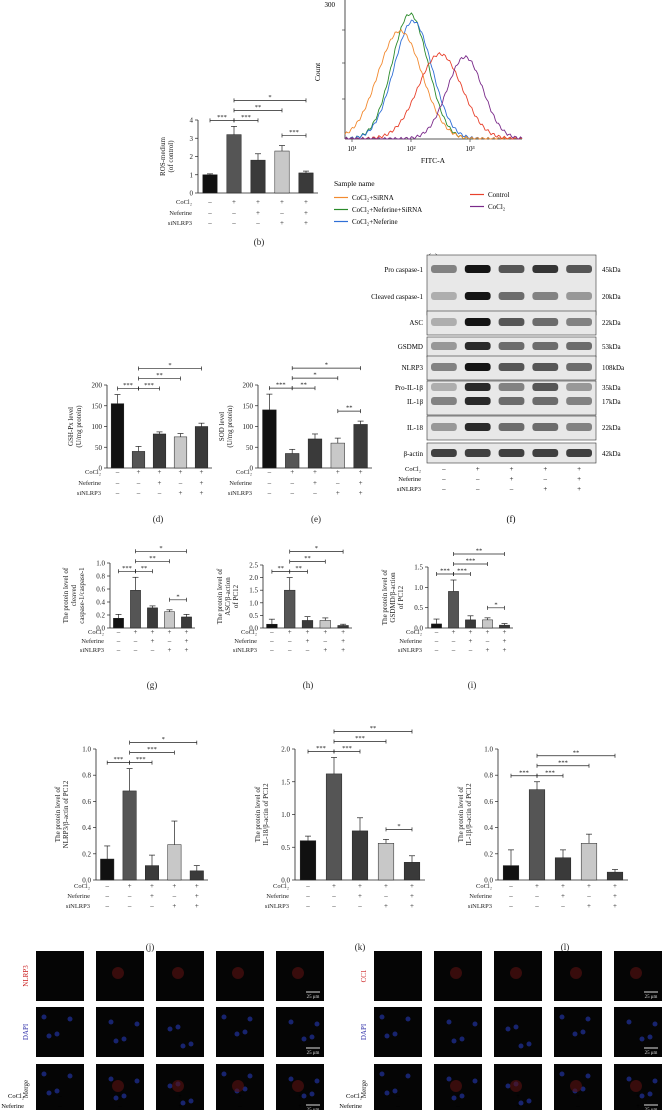  I want to click on y-tick-label: 150, so click(97, 406).